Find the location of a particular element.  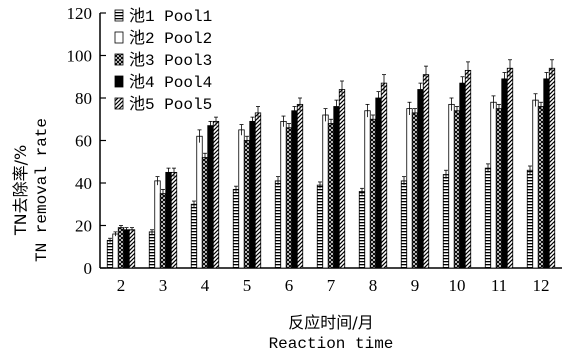

y-tick-label: 20 is located at coordinates (83, 226).